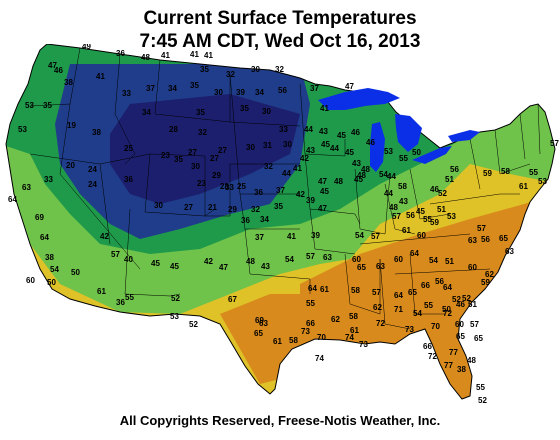 This screenshot has height=440, width=560. Describe the element at coordinates (150, 88) in the screenshot. I see `station-temperature: 37` at that location.